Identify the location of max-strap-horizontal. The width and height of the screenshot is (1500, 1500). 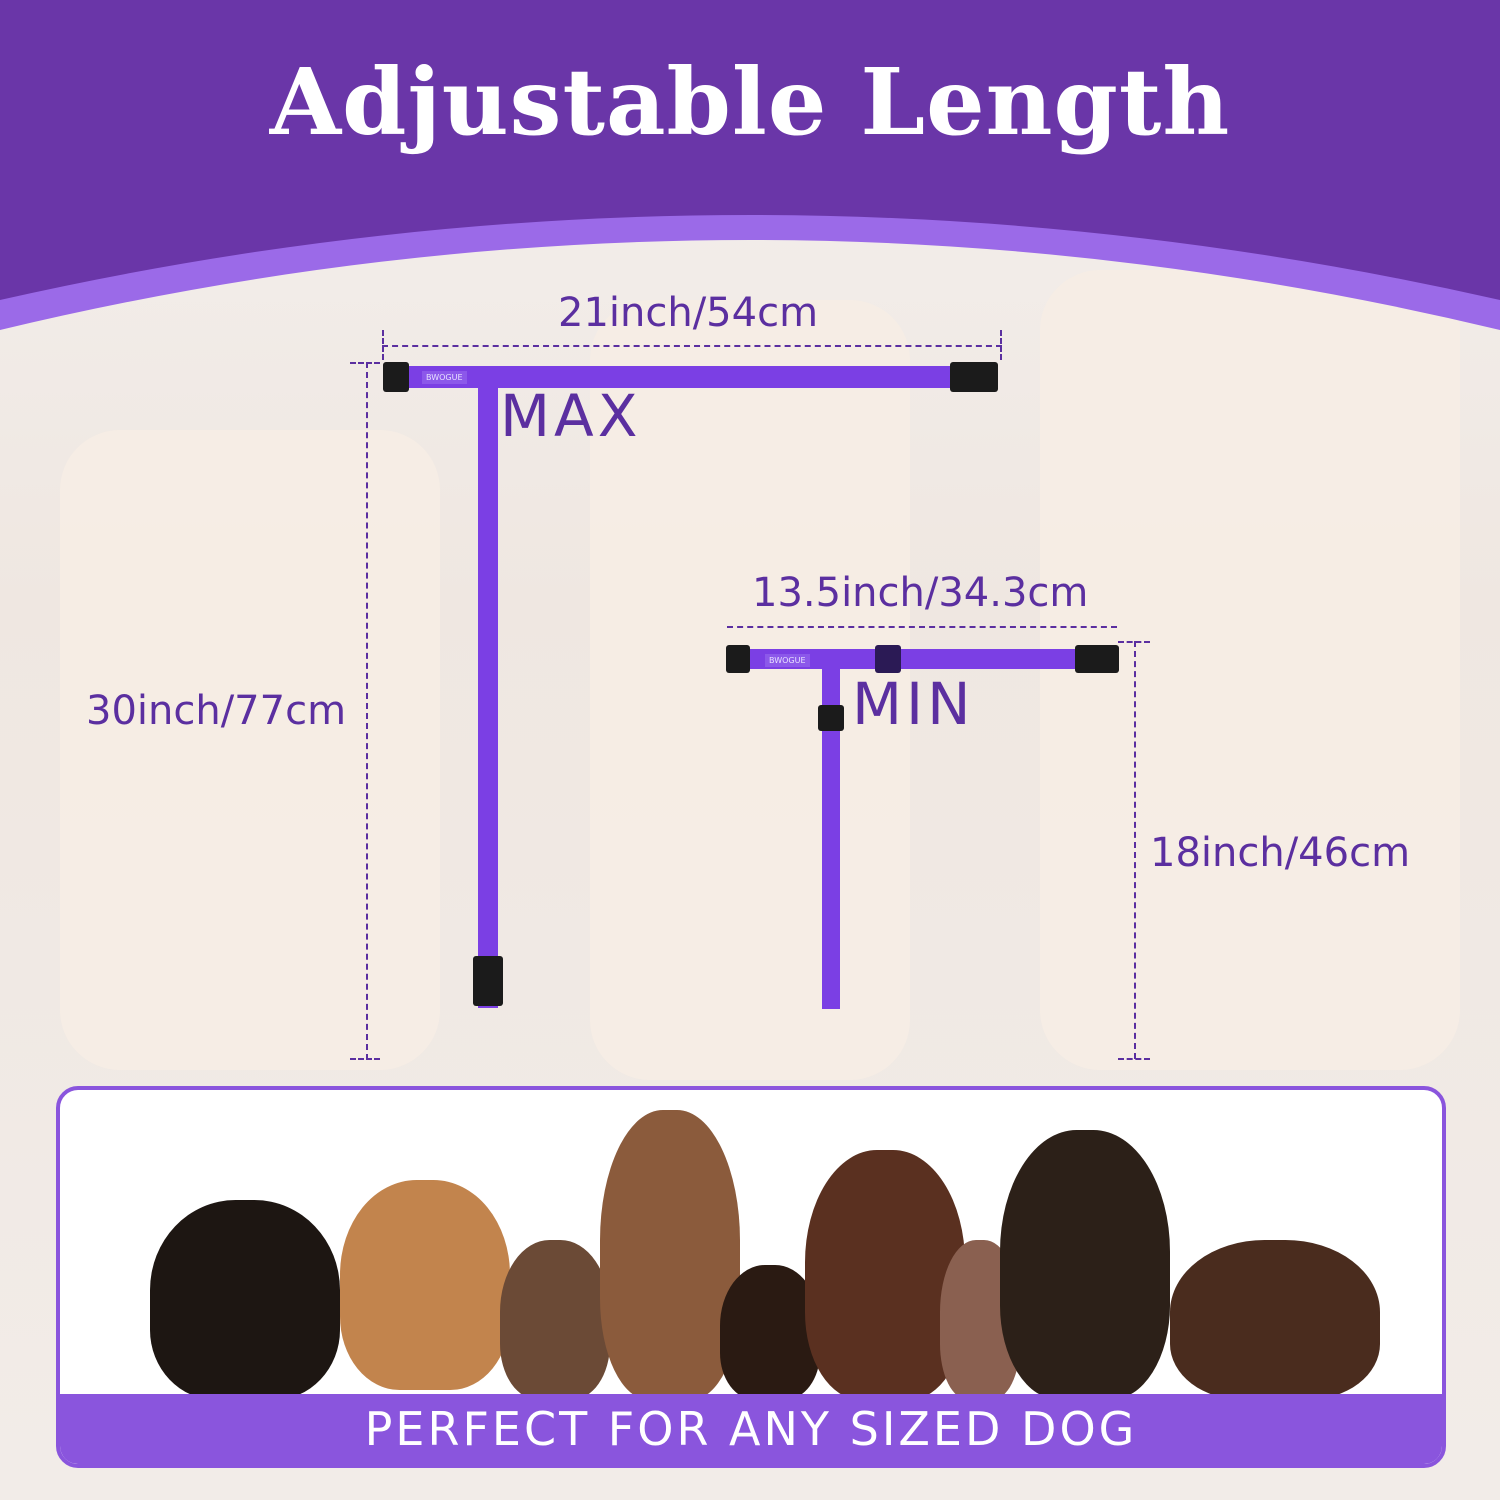
(675, 377).